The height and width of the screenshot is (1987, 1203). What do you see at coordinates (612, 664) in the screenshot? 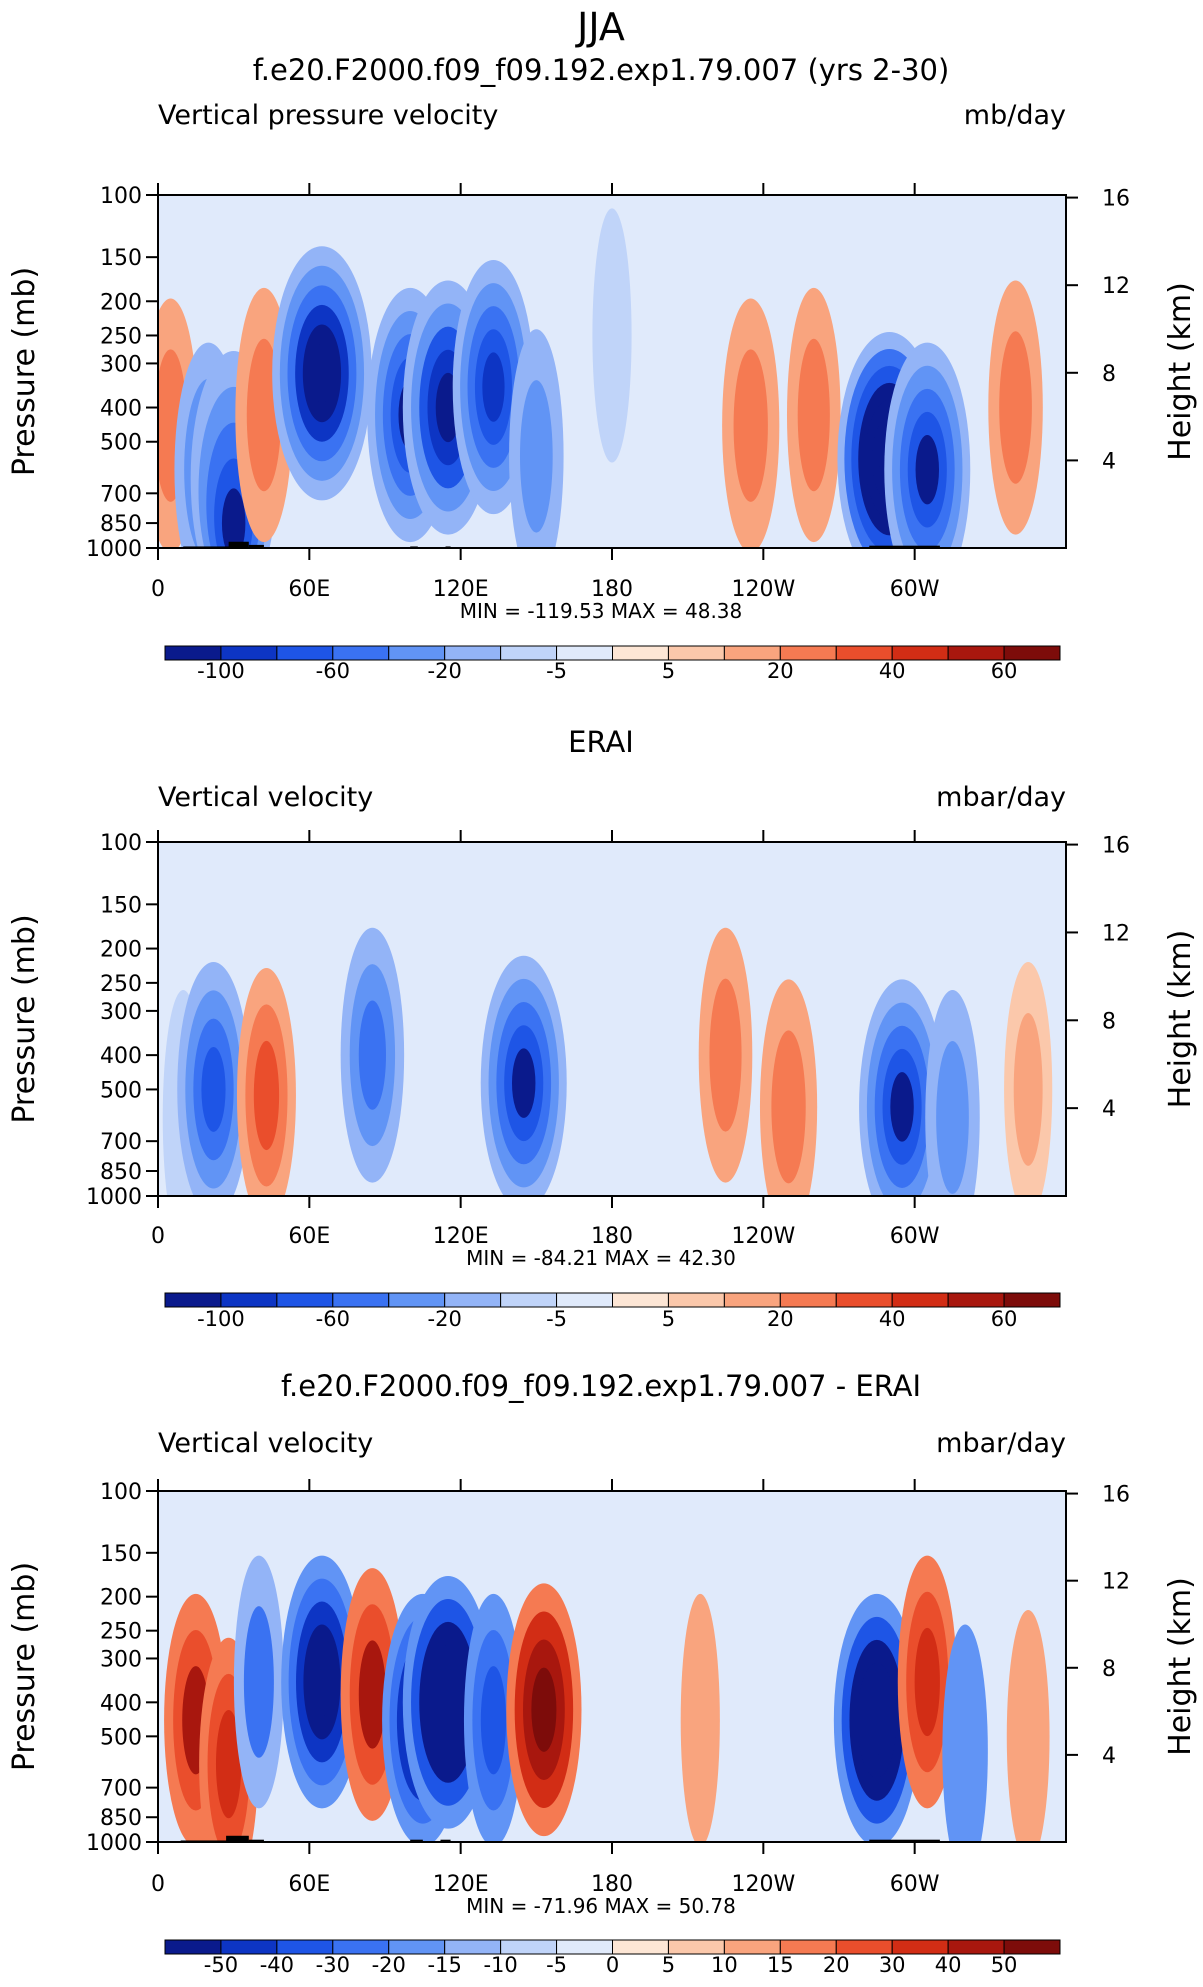
I see `colorbar: -100 -60 -20 -5 5 20 40 60` at bounding box center [612, 664].